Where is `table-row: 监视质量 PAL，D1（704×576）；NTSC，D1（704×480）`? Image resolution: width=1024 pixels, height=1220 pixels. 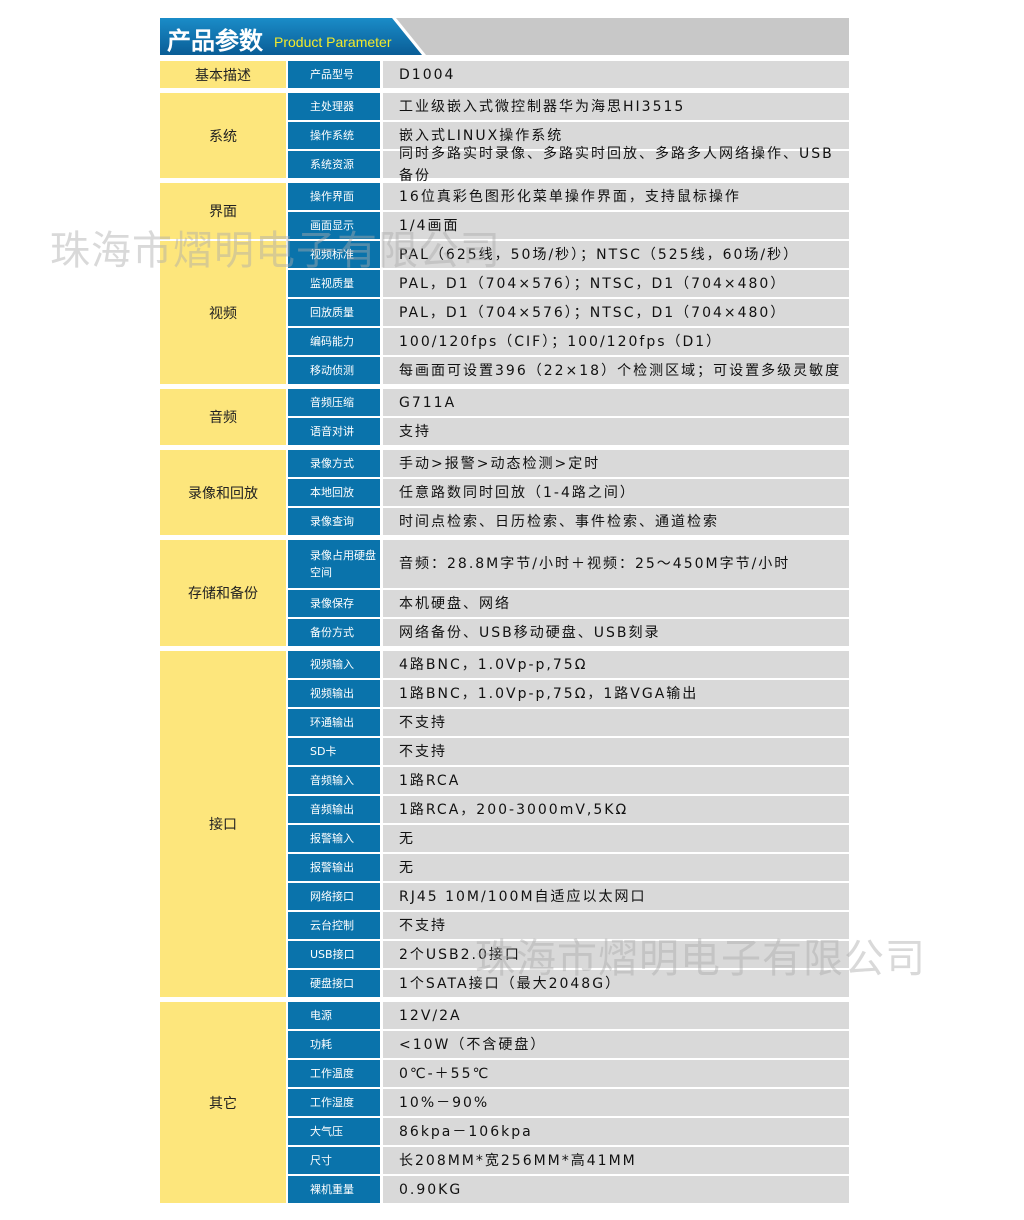 table-row: 监视质量 PAL，D1（704×576）；NTSC，D1（704×480） is located at coordinates (568, 283).